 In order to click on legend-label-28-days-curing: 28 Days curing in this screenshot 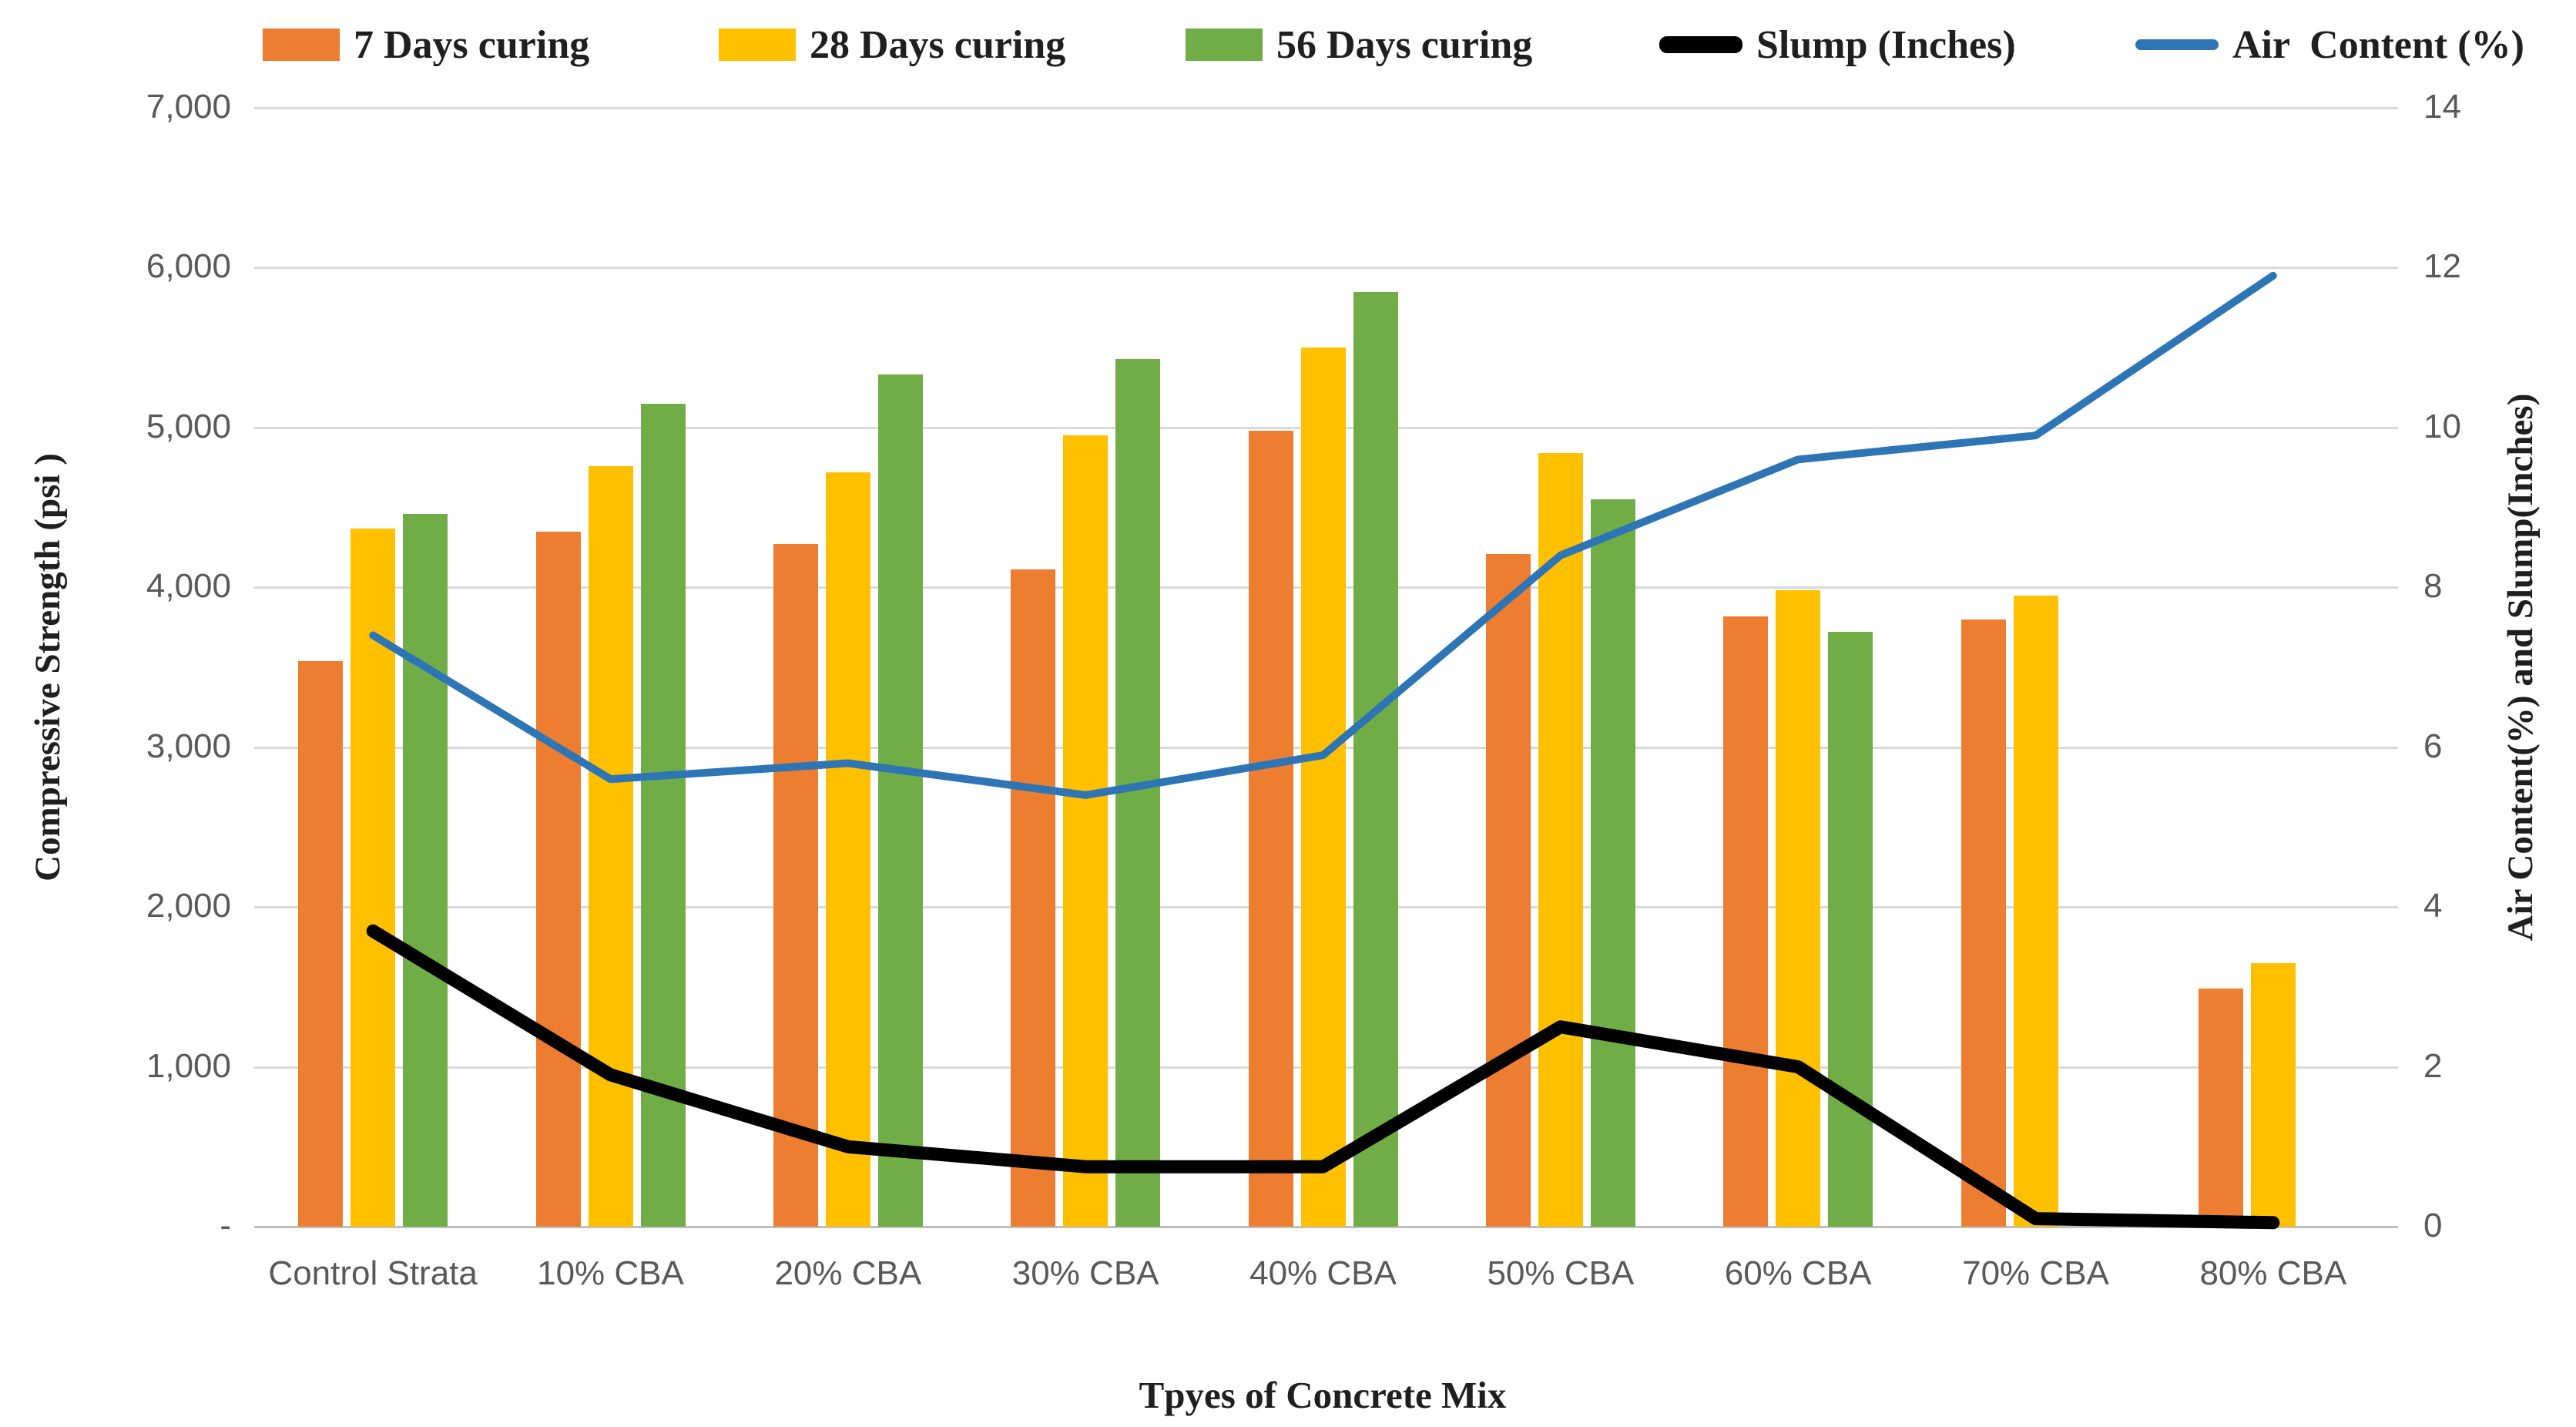, I will do `click(938, 44)`.